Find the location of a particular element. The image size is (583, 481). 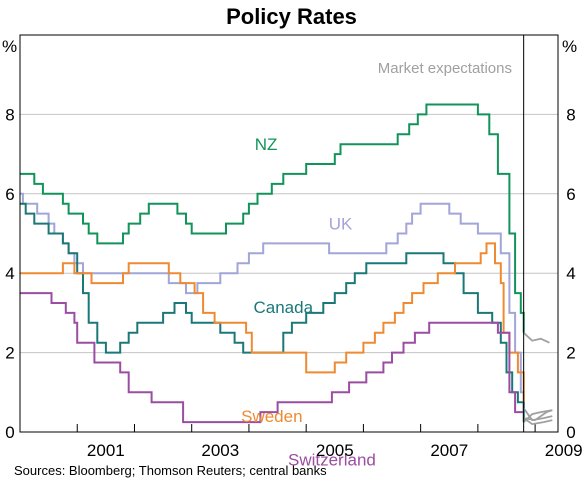

chart-title: Policy Rates is located at coordinates (291, 16).